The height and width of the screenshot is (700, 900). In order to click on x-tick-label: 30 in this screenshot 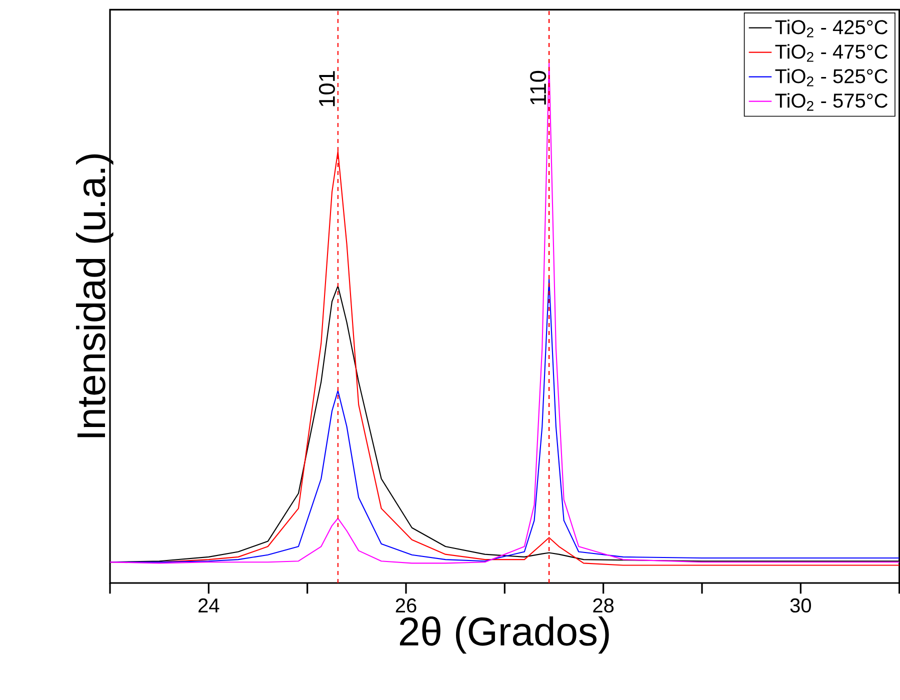, I will do `click(800, 605)`.